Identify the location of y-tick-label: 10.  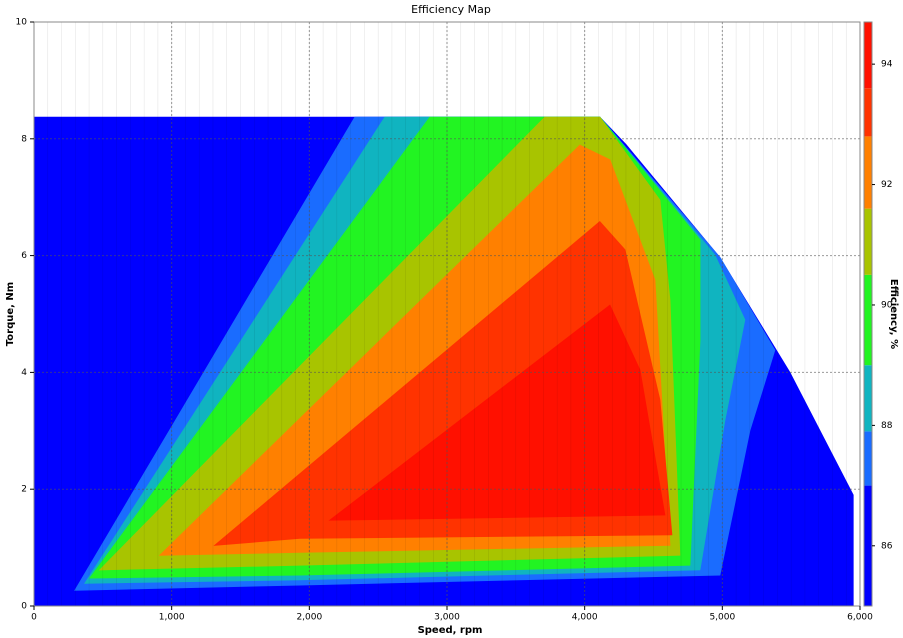
(22, 23).